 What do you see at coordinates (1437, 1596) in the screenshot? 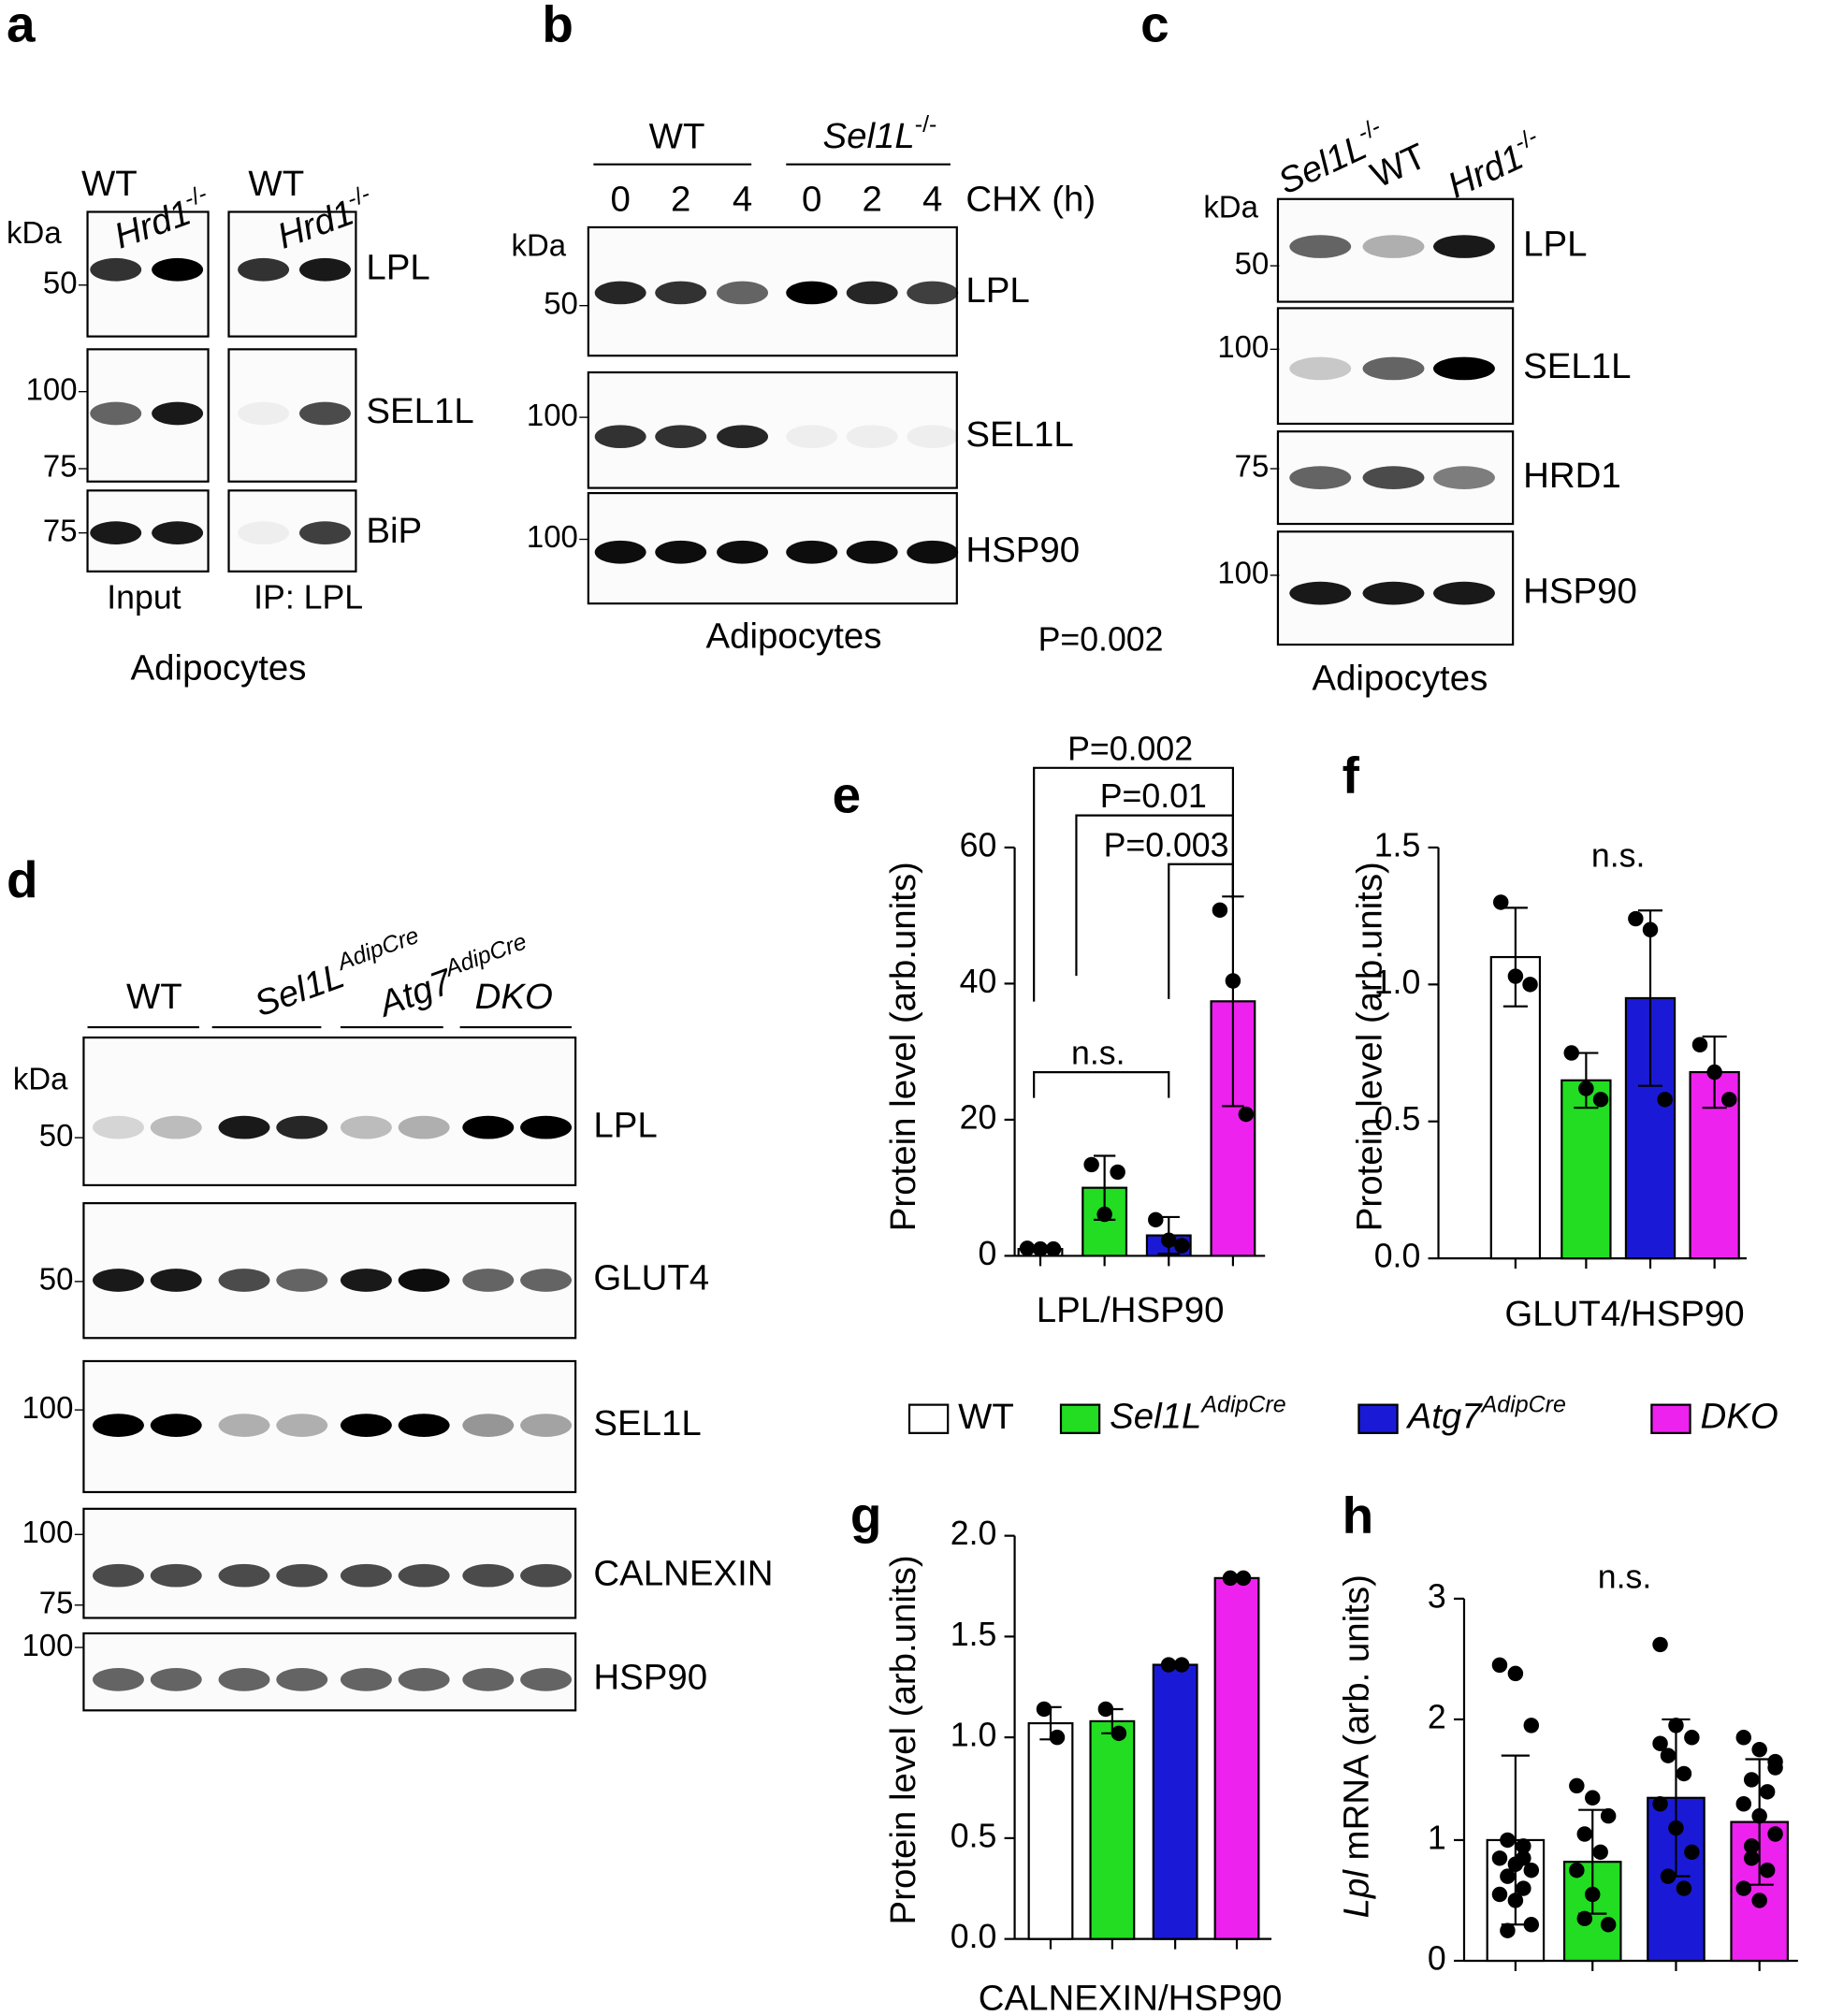
I see `y-tick-label: 3` at bounding box center [1437, 1596].